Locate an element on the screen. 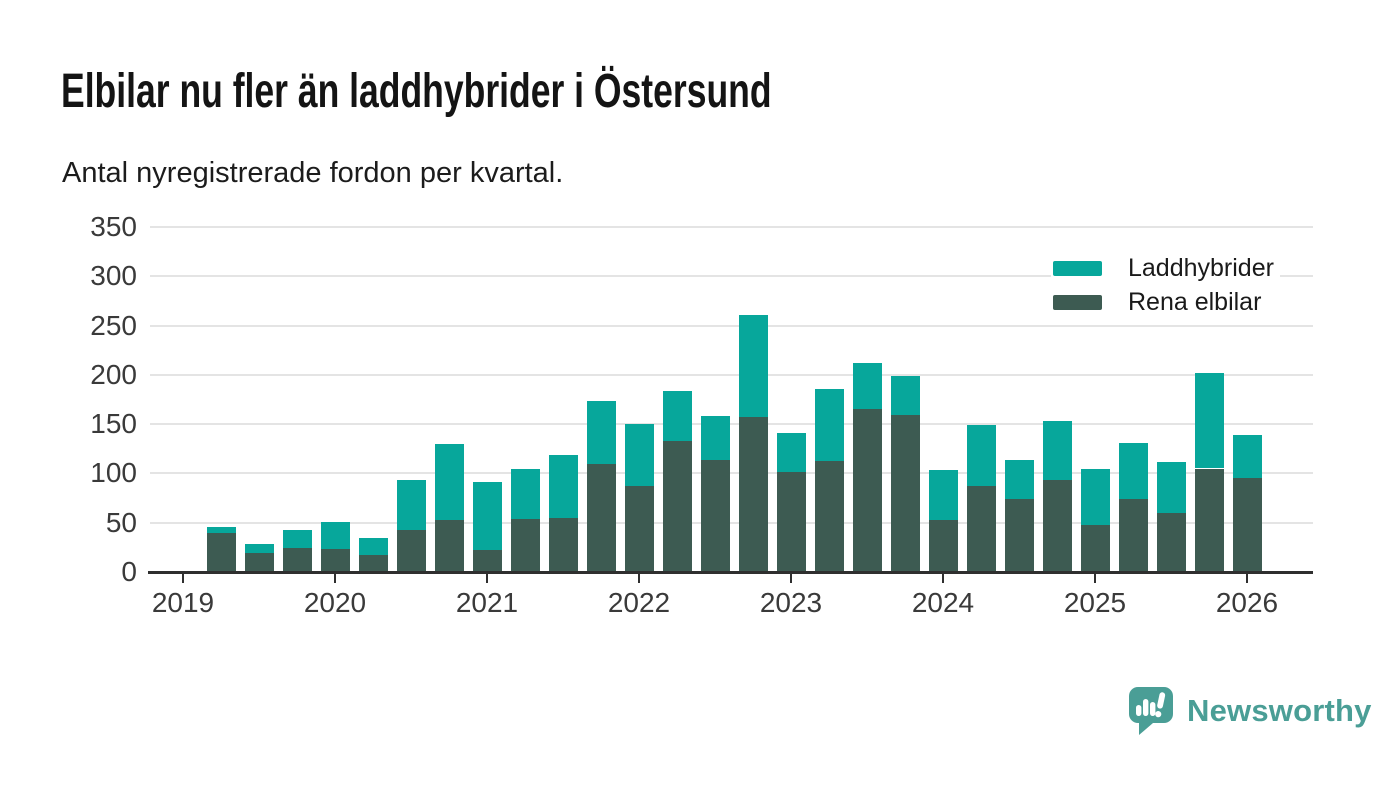  x-axis-year-label: 2024 is located at coordinates (943, 602).